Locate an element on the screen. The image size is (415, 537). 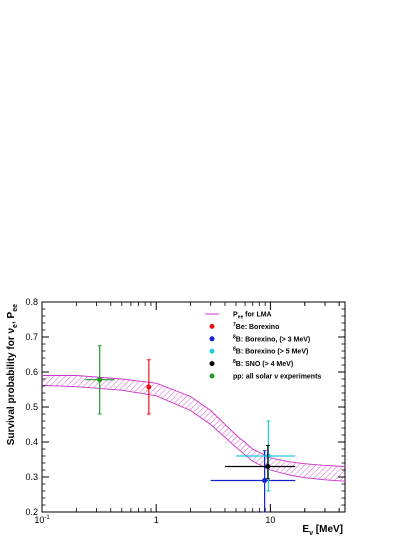
legend-entry-band: Pee for LMA is located at coordinates (238, 316).